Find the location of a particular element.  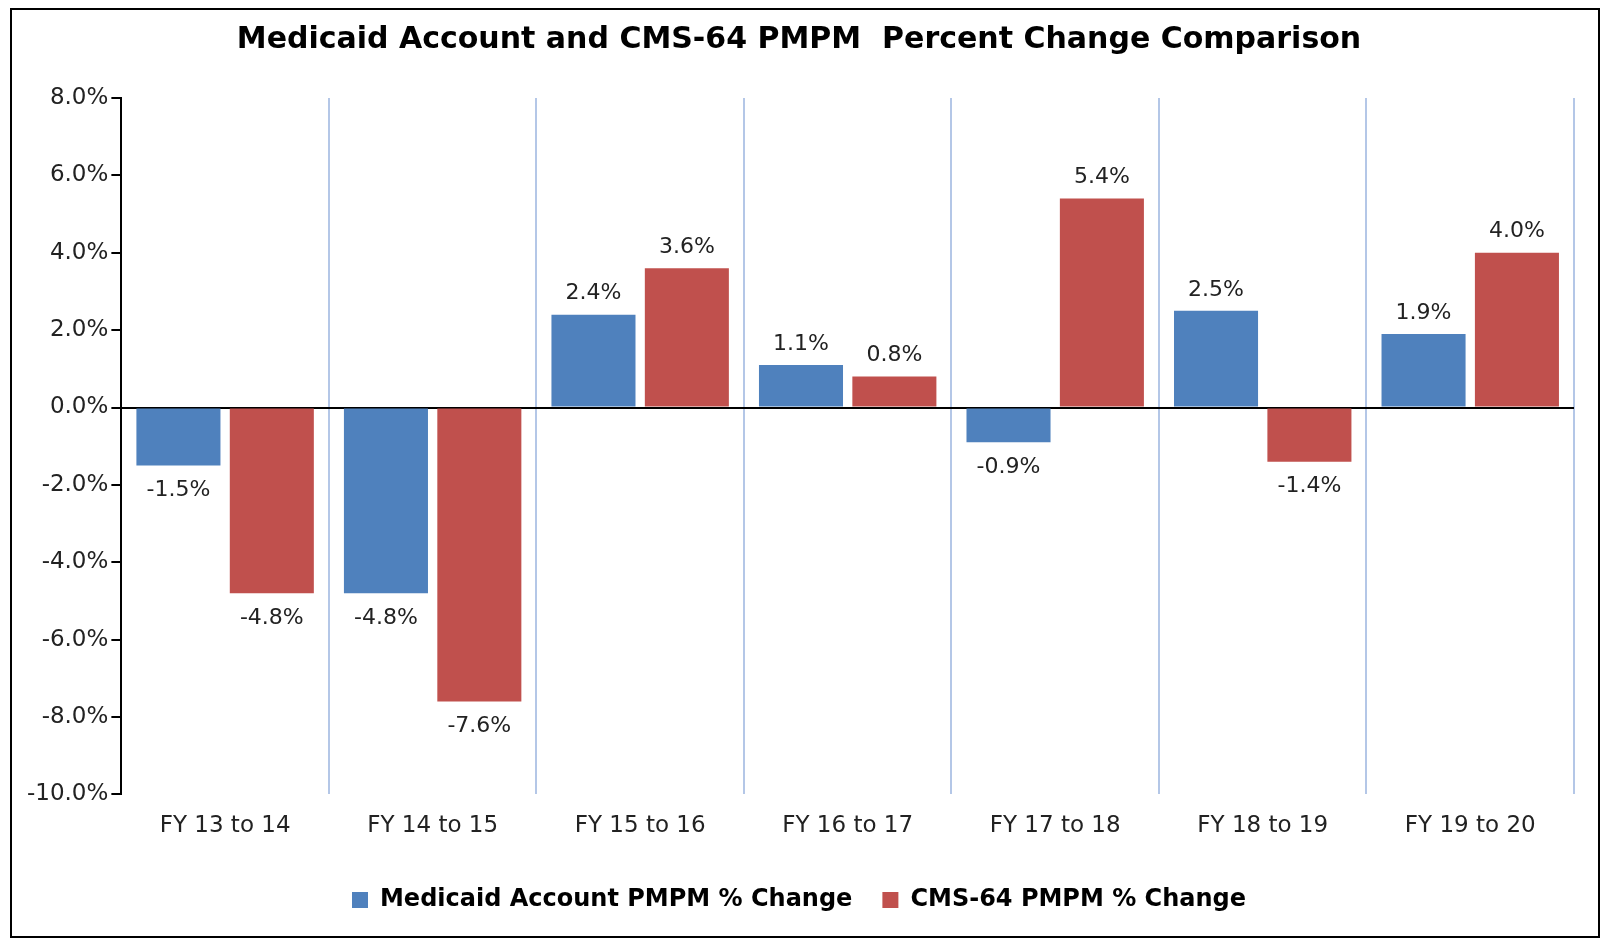

data-label: 2.4% is located at coordinates (593, 292).